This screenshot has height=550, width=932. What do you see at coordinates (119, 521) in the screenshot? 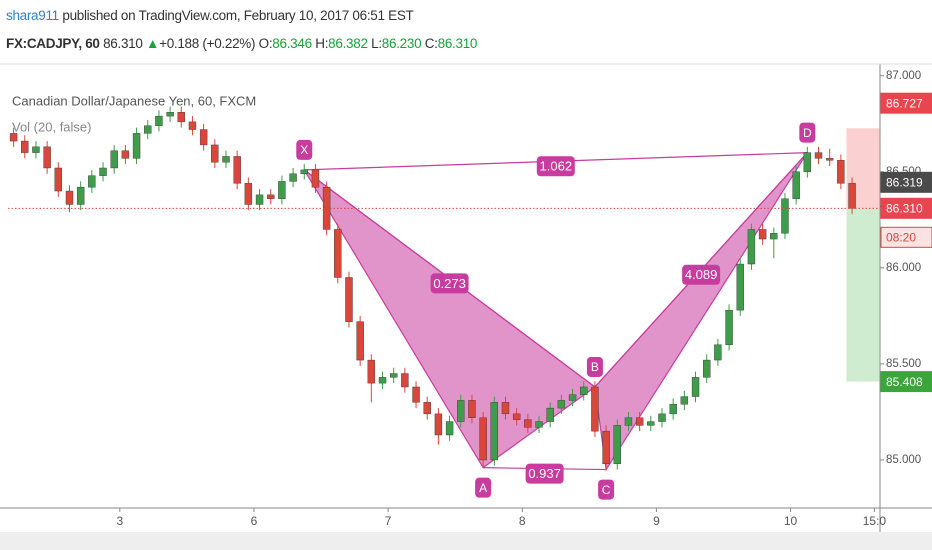
I see `x-tick-label: 3` at bounding box center [119, 521].